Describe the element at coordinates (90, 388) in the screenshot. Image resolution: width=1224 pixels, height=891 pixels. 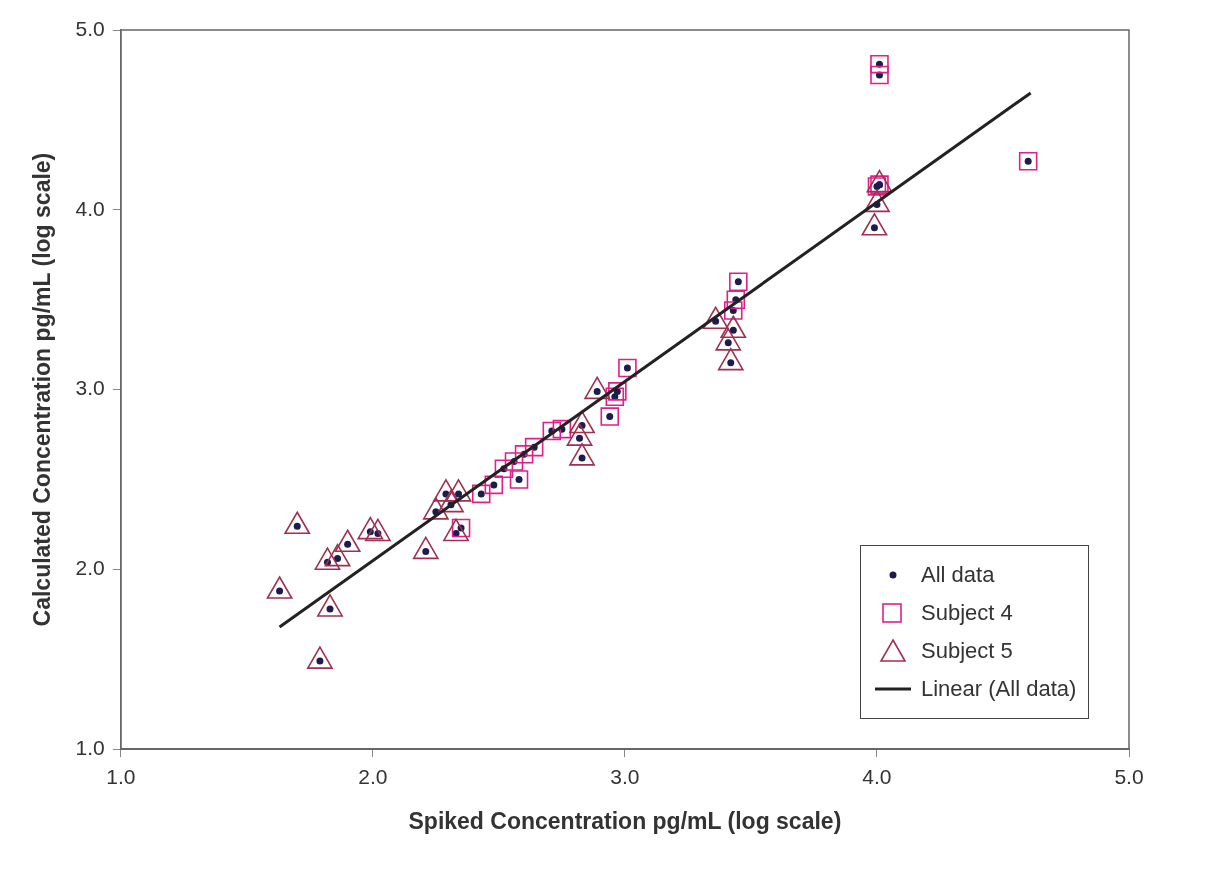
I see `y-tick-label: 3.0` at that location.